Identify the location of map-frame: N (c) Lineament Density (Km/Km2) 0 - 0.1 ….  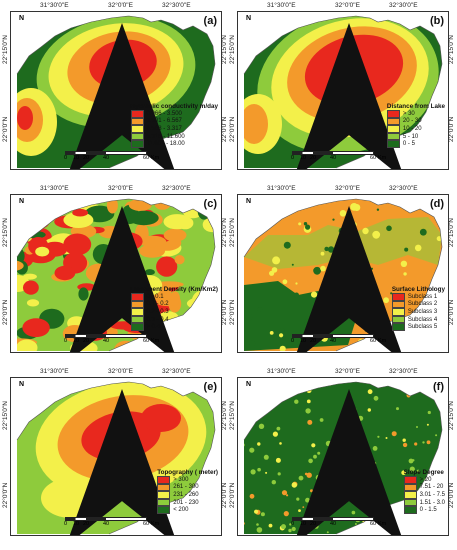
(116, 273).